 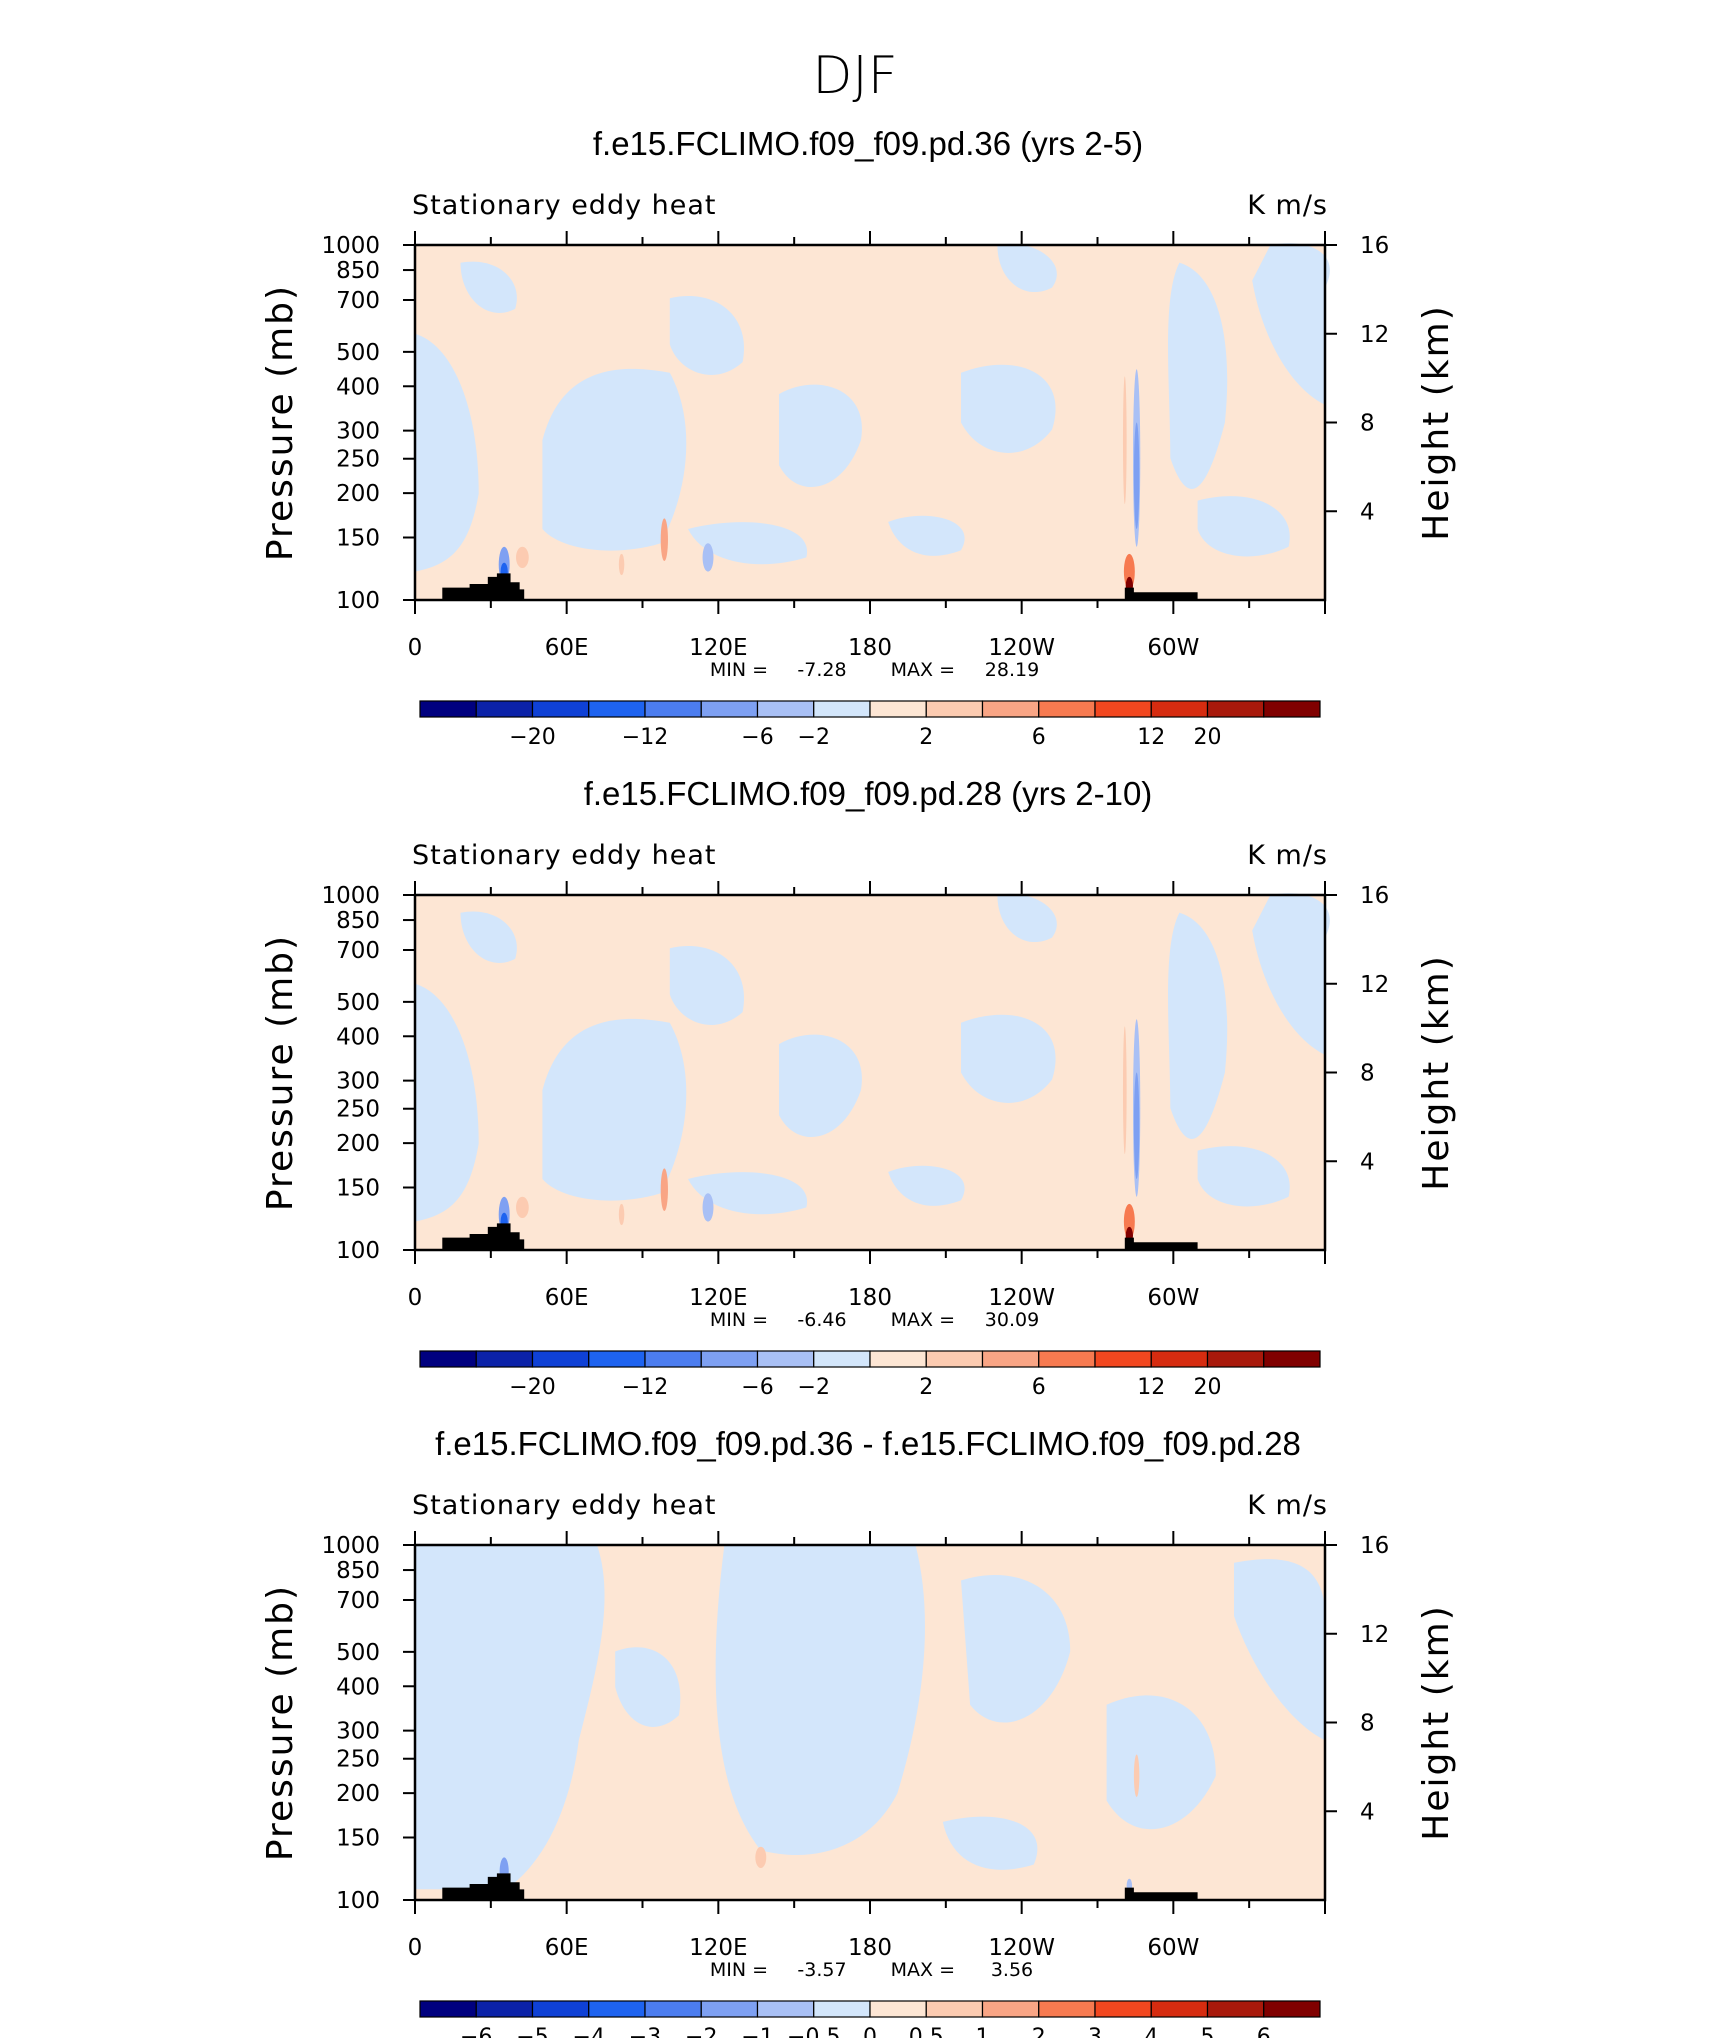 I want to click on colorbar-label: −2, so click(x=701, y=2031).